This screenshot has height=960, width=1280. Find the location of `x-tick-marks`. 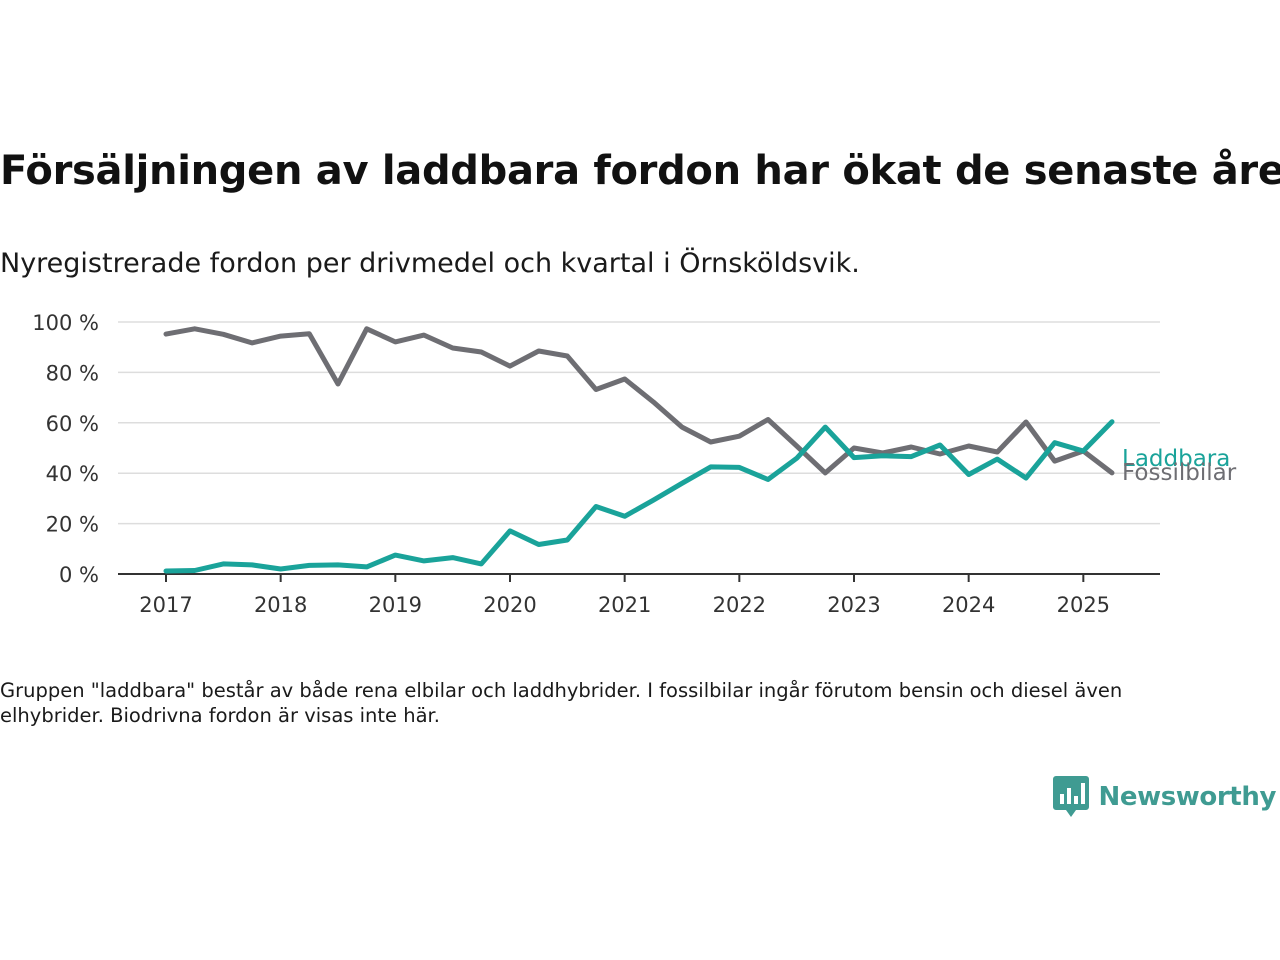

x-tick-marks is located at coordinates (625, 578).